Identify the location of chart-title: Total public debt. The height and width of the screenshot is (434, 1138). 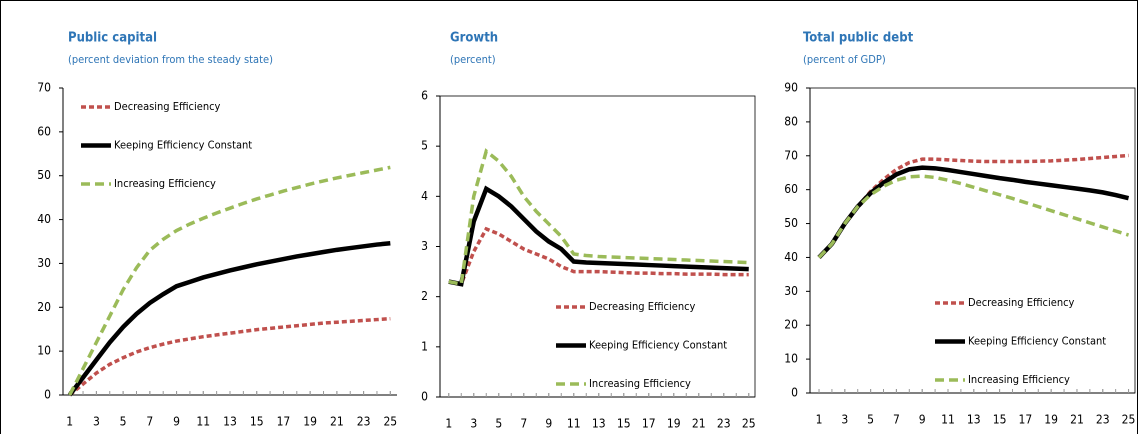
(858, 38).